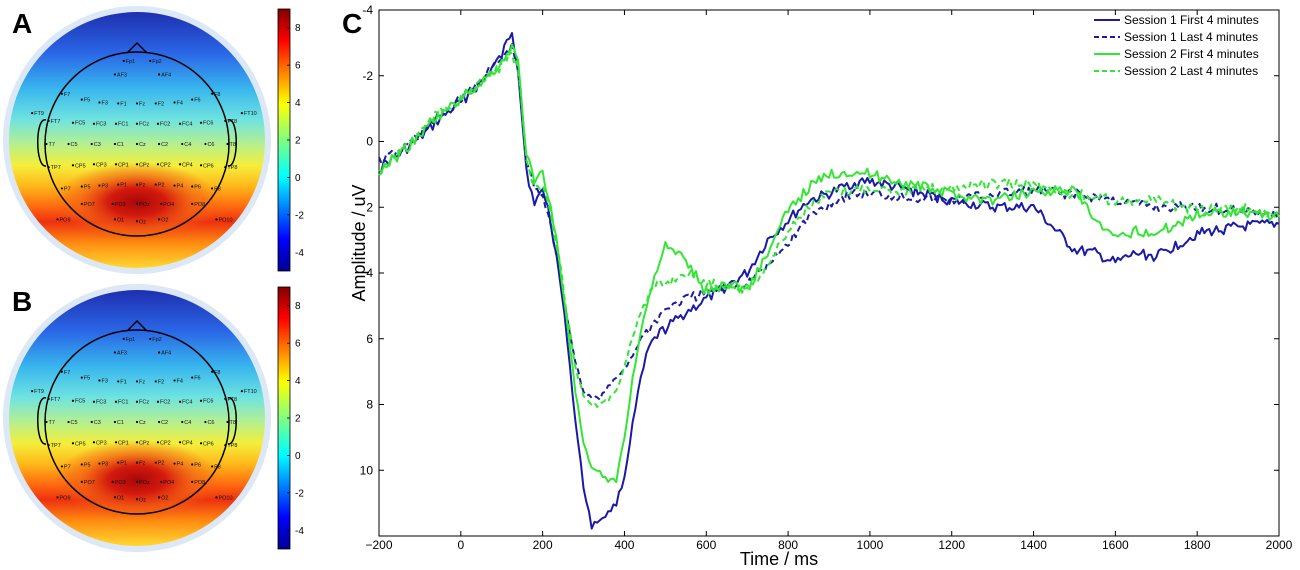 This screenshot has height=570, width=1300. Describe the element at coordinates (99, 185) in the screenshot. I see `electrode-dot-p3` at that location.